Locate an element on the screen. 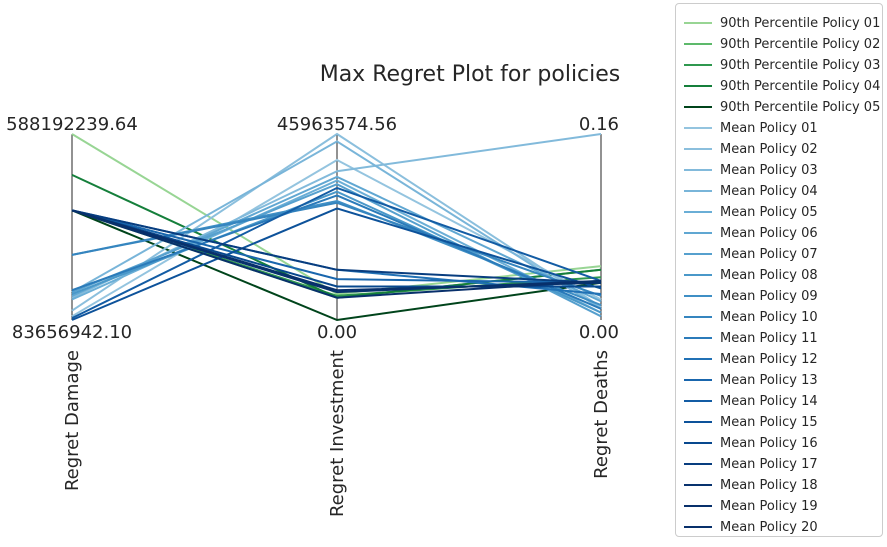 This screenshot has height=547, width=887. legend-item: Mean Policy 20 is located at coordinates (751, 527).